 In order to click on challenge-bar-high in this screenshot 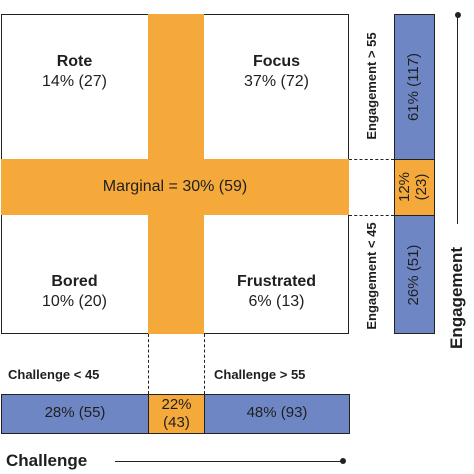, I will do `click(277, 414)`.